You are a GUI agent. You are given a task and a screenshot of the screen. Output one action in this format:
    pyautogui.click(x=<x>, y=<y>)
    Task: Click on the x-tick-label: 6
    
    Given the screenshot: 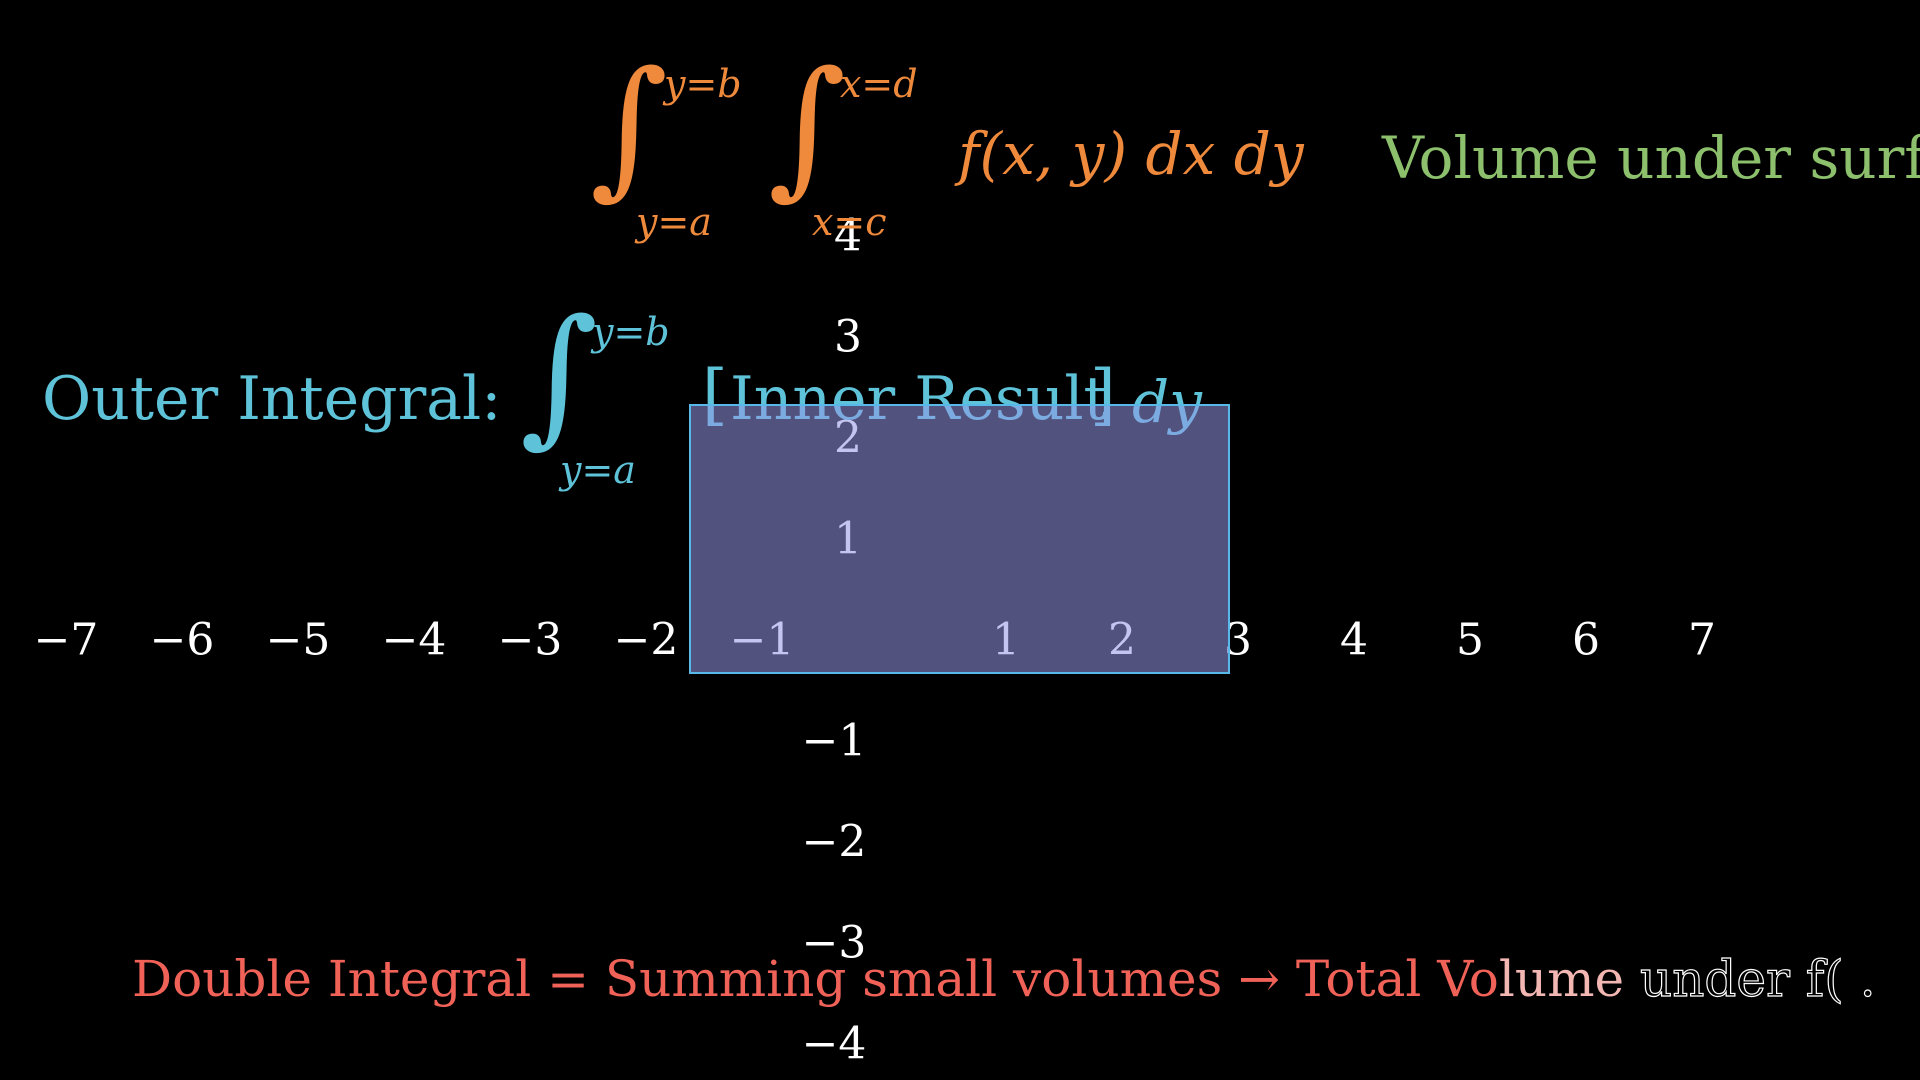 What is the action you would take?
    pyautogui.click(x=1586, y=640)
    